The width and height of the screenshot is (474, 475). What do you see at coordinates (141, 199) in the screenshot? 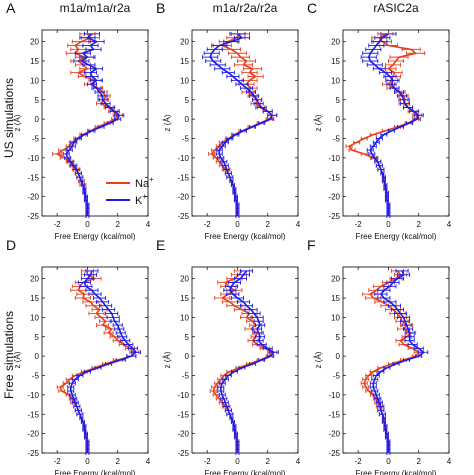
I see `legend-k-label: K+` at bounding box center [141, 199].